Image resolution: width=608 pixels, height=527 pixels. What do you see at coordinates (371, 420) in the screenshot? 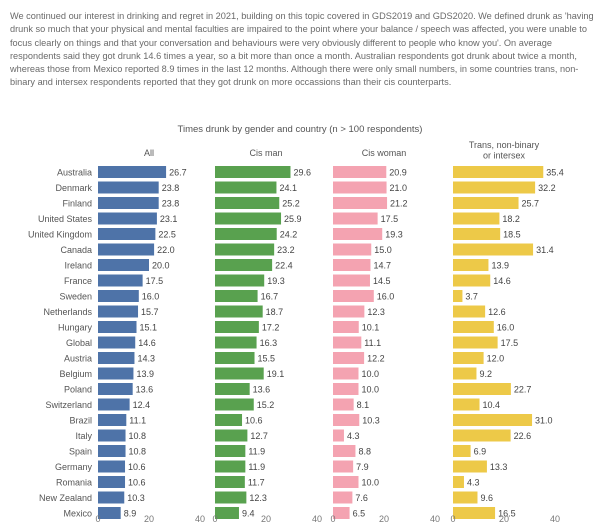
I see `value-label: 10.3` at bounding box center [371, 420].